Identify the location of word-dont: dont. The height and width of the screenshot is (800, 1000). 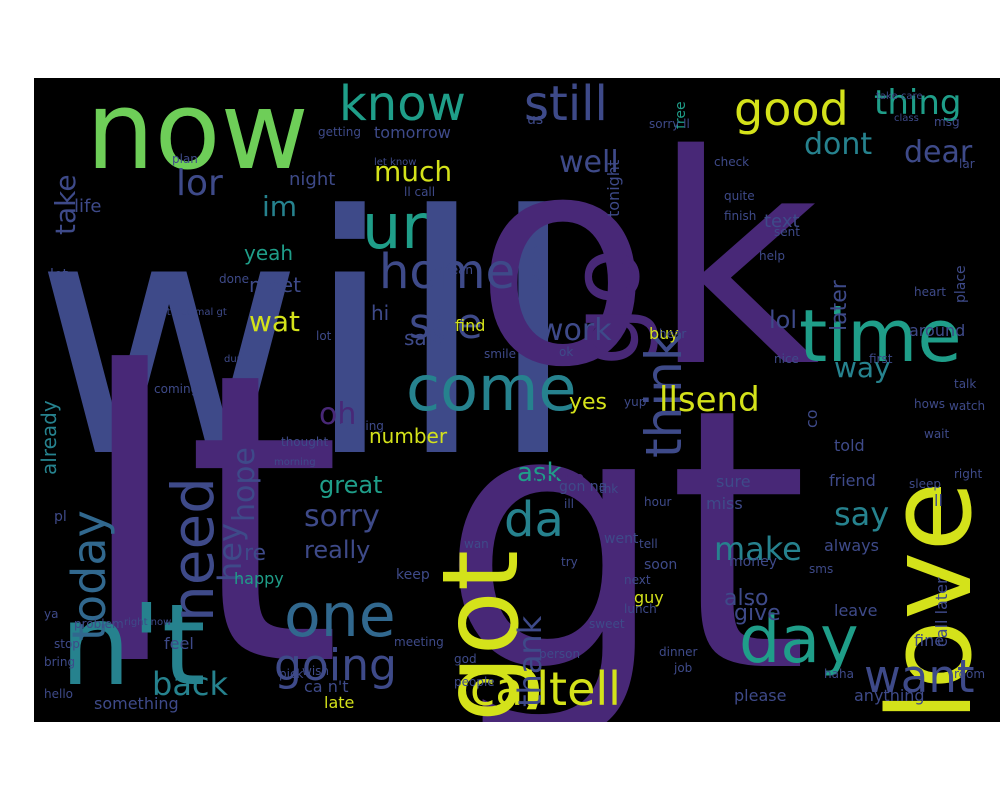
(838, 144).